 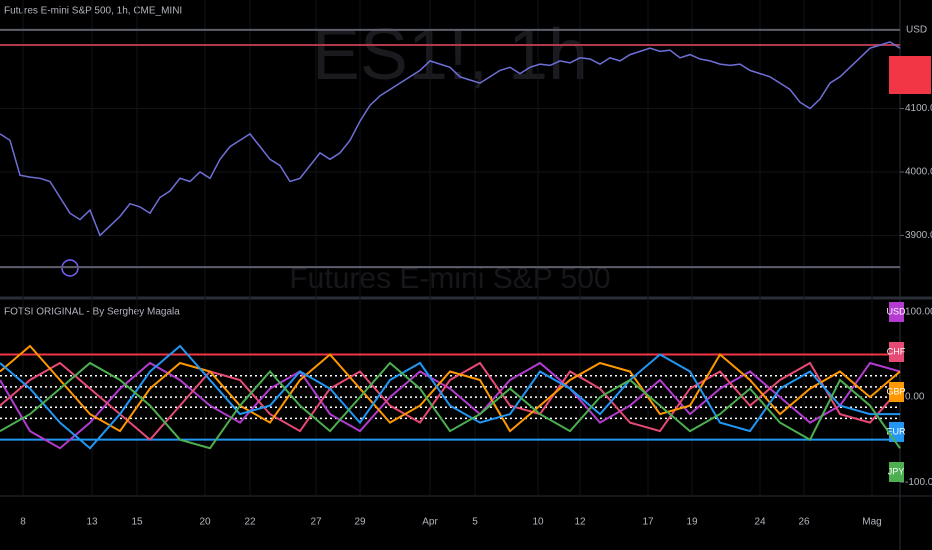 I want to click on x-tick-label: 12, so click(x=580, y=522).